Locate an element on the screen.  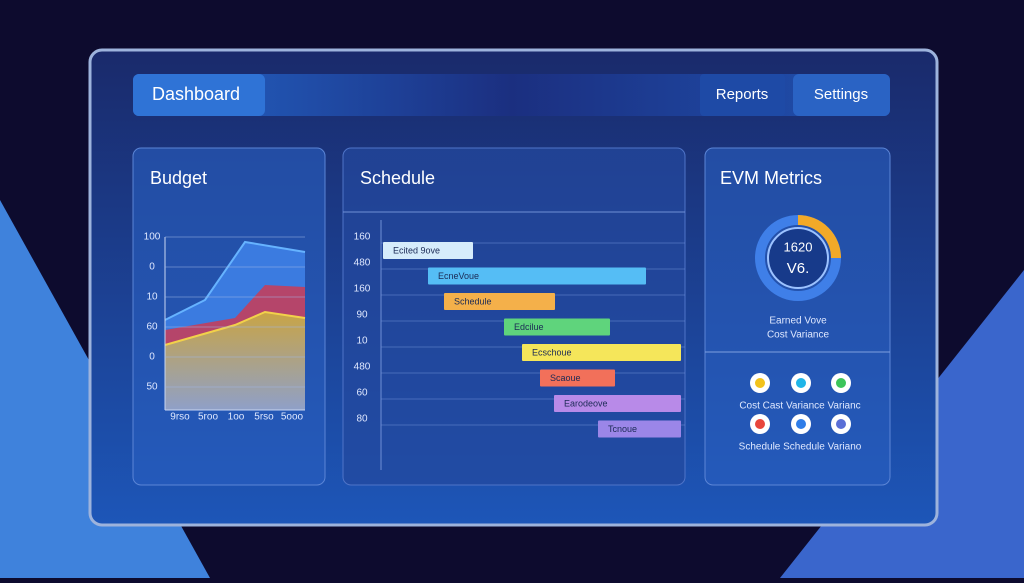
x-label: 5rso is located at coordinates (264, 417).